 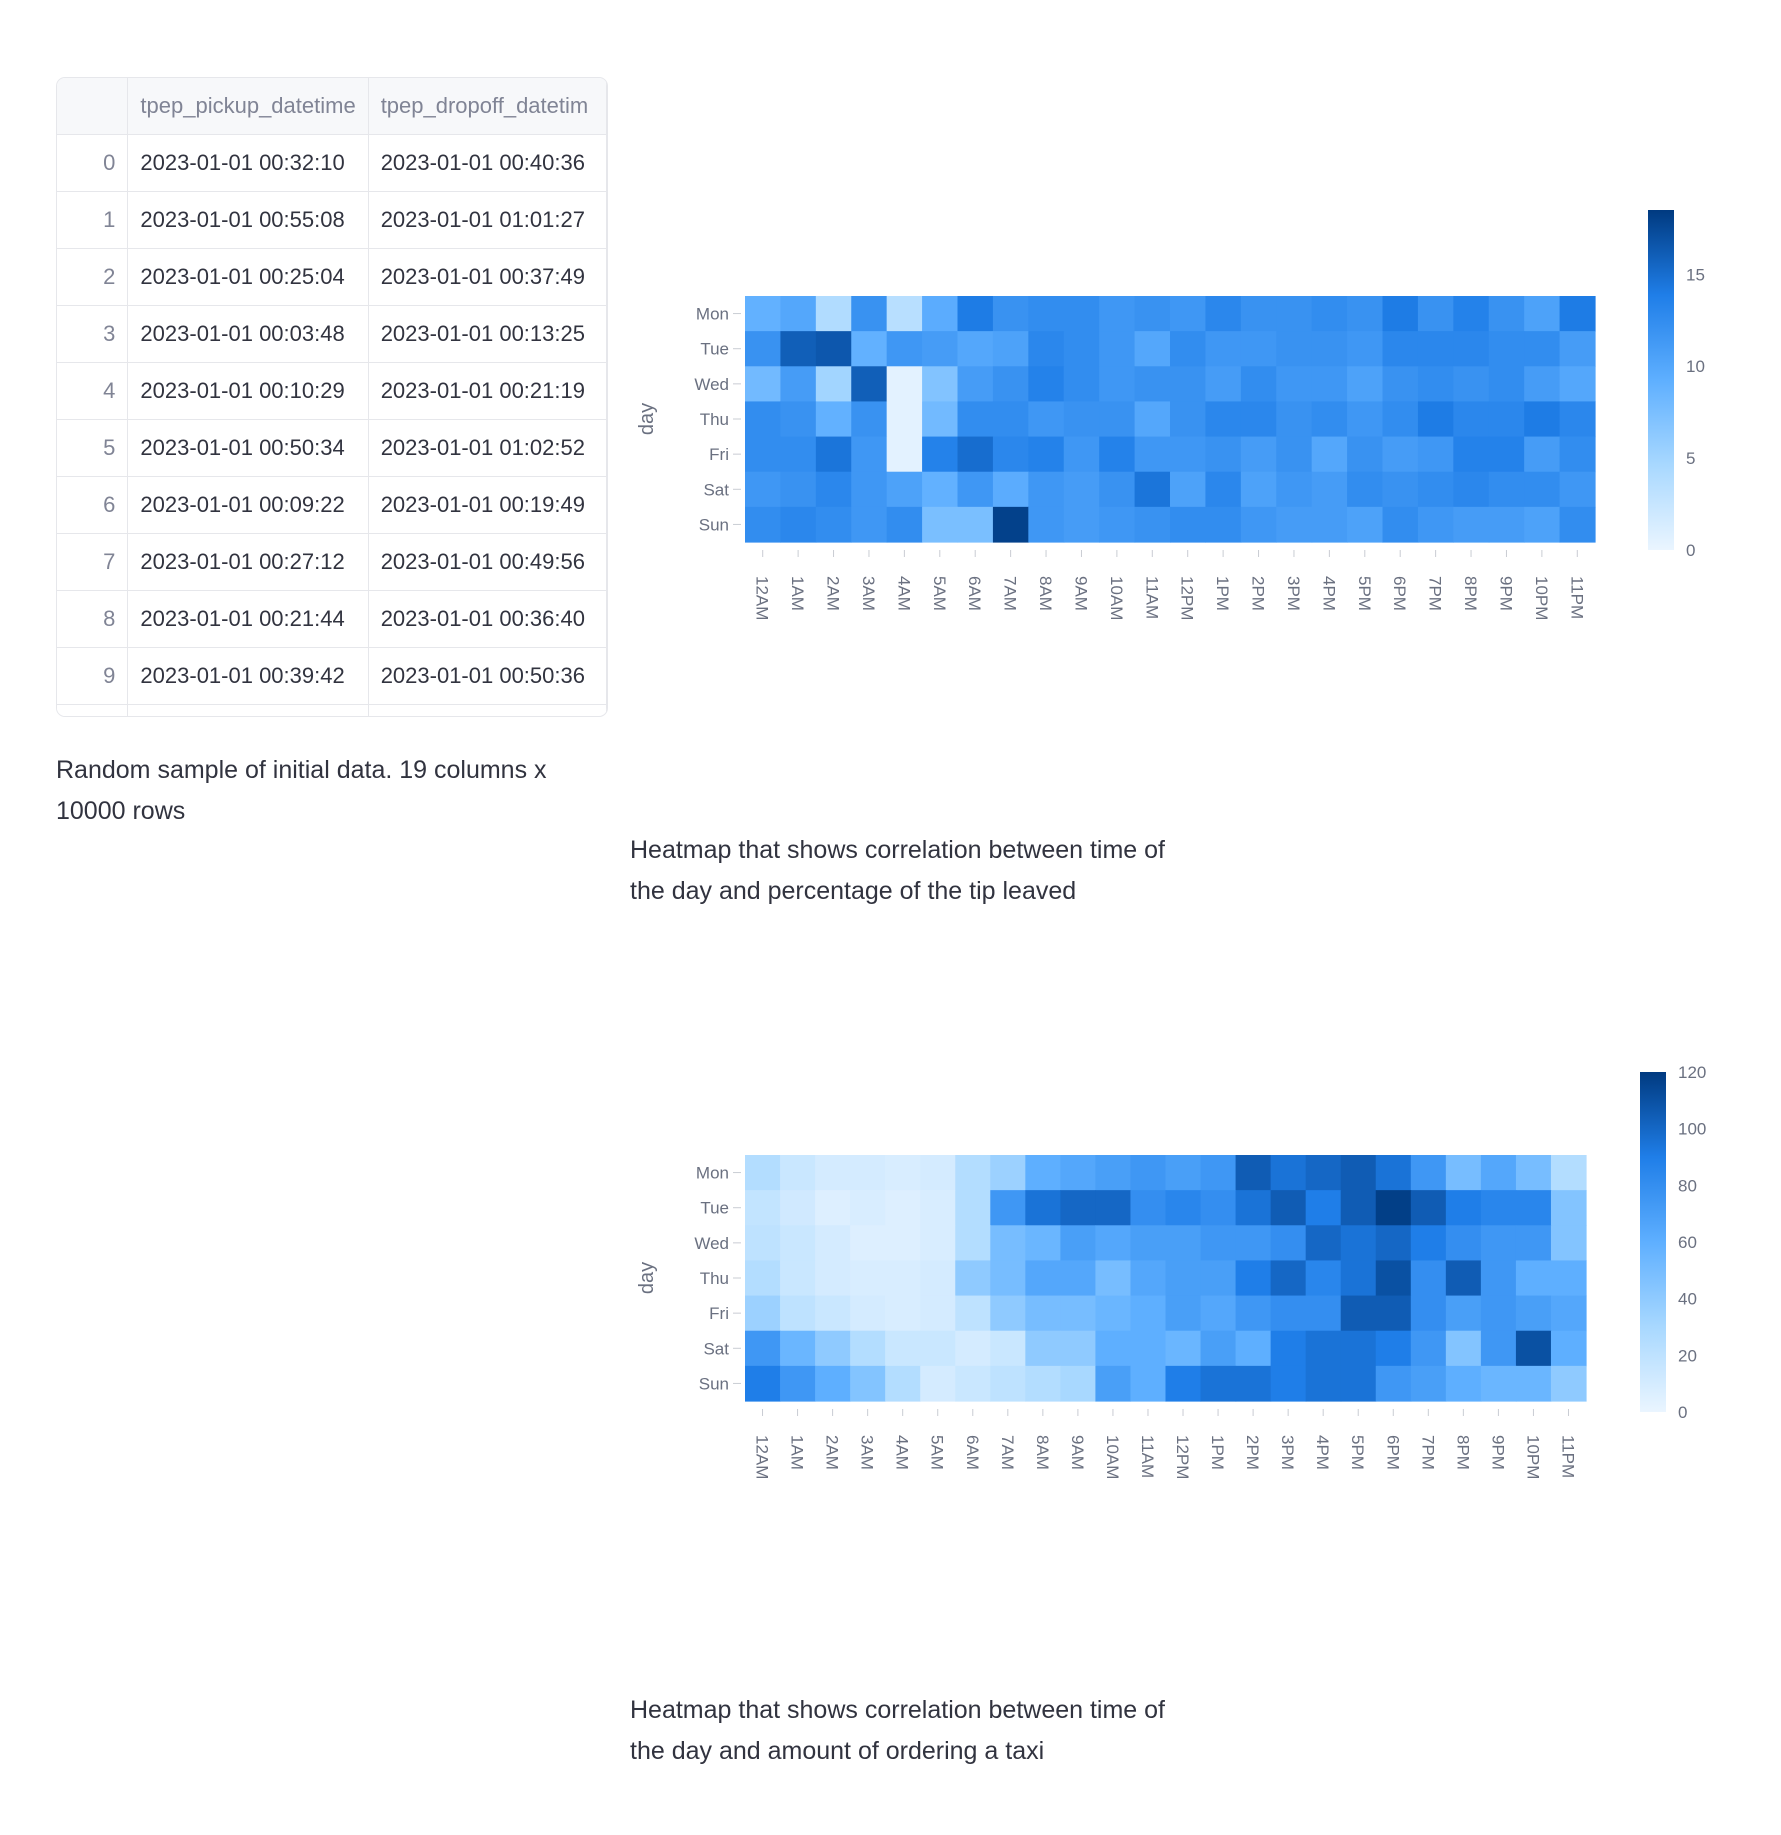 I want to click on row-index: 7, so click(x=93, y=562).